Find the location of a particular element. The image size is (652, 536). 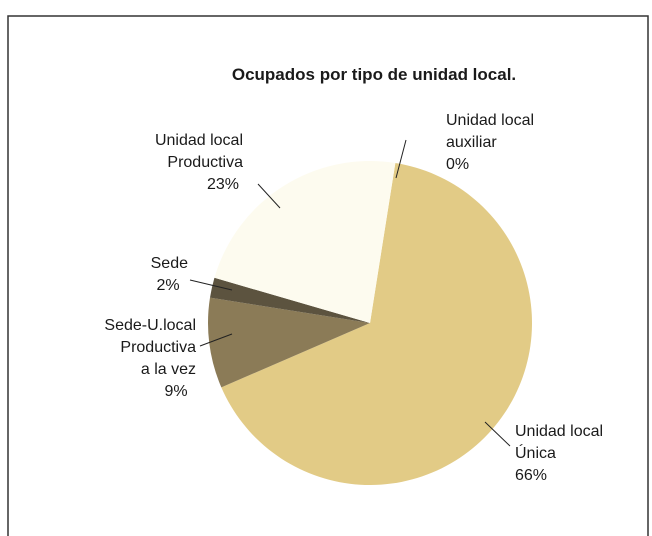

slice-label-line: Sede is located at coordinates (169, 263).